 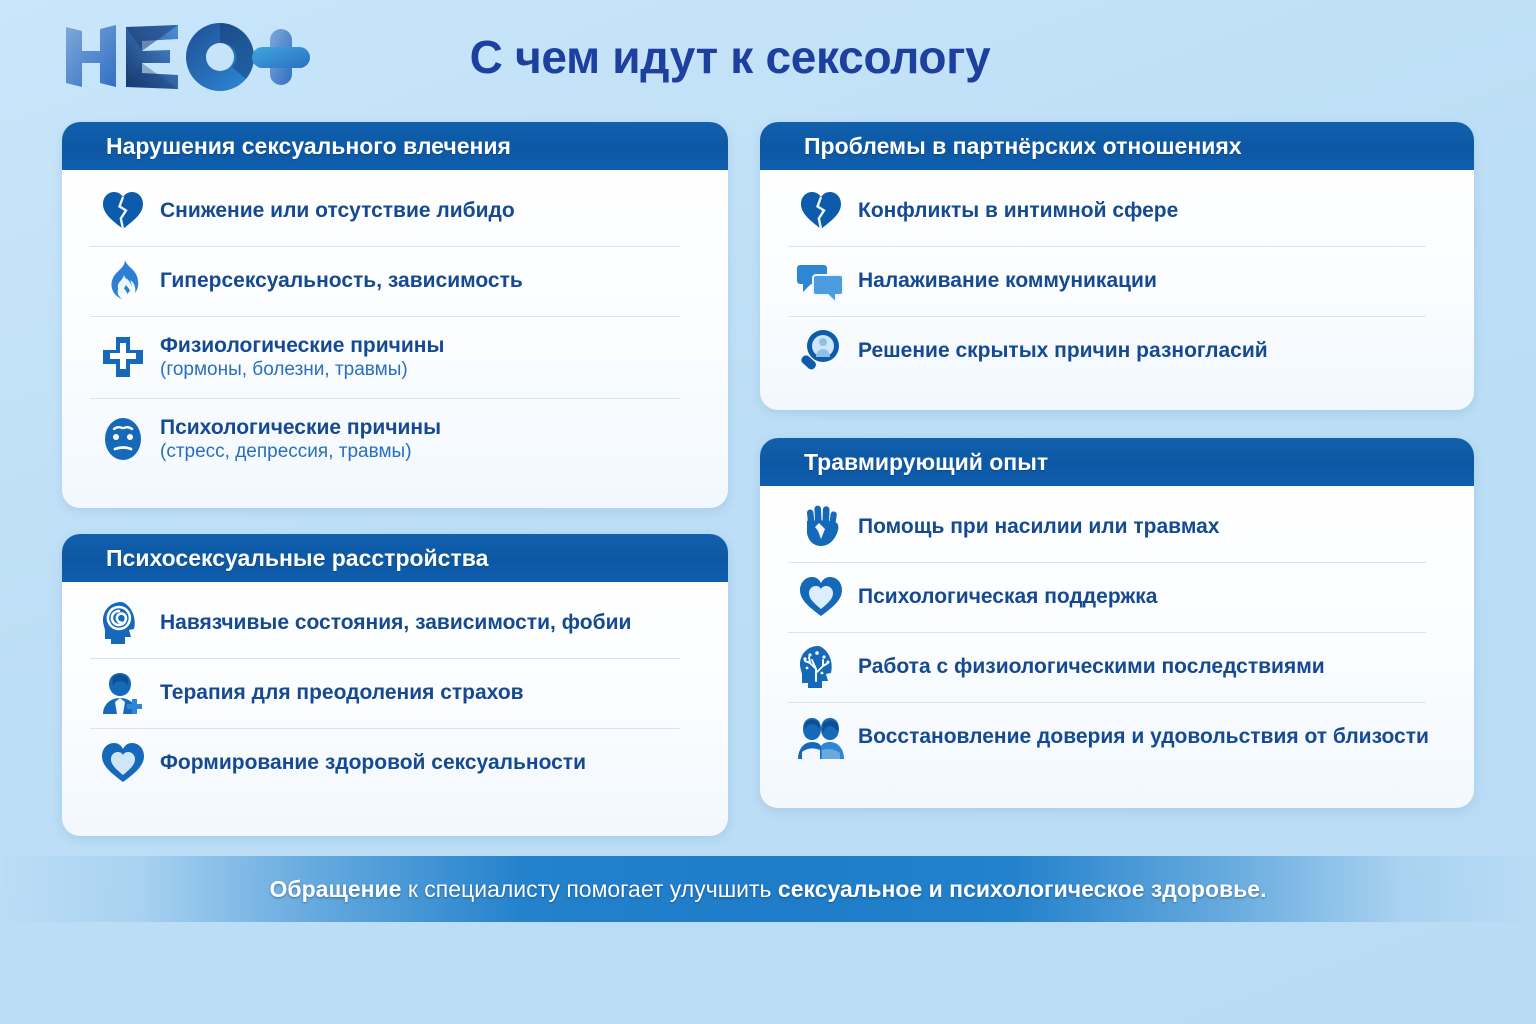 What do you see at coordinates (589, 888) in the screenshot?
I see `footer-middle: к специалисту помогает улучшить` at bounding box center [589, 888].